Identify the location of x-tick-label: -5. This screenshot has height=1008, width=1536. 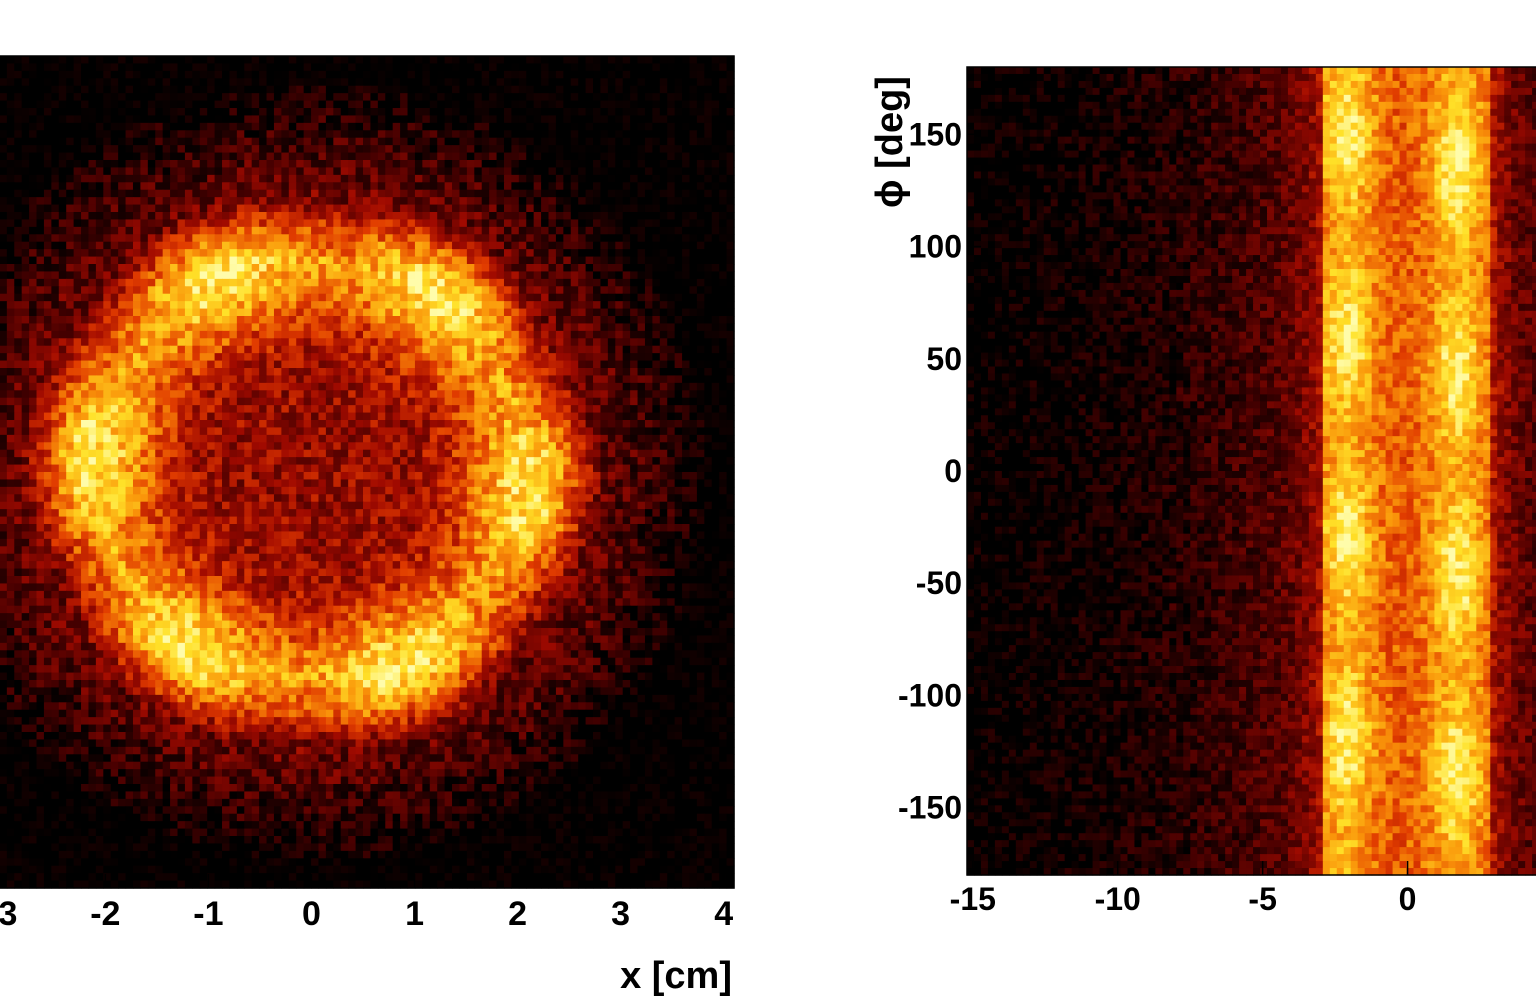
(1262, 899).